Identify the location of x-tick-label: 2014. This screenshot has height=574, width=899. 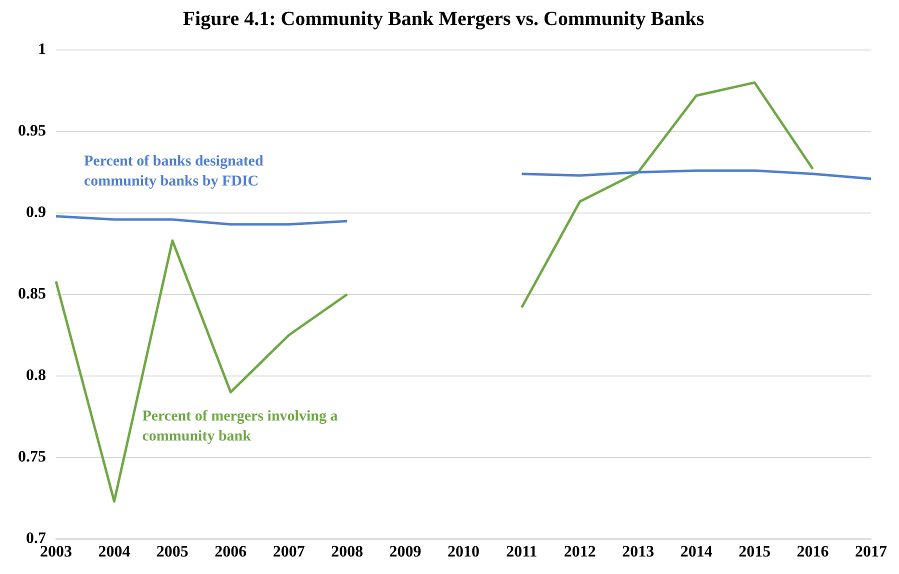
(696, 552).